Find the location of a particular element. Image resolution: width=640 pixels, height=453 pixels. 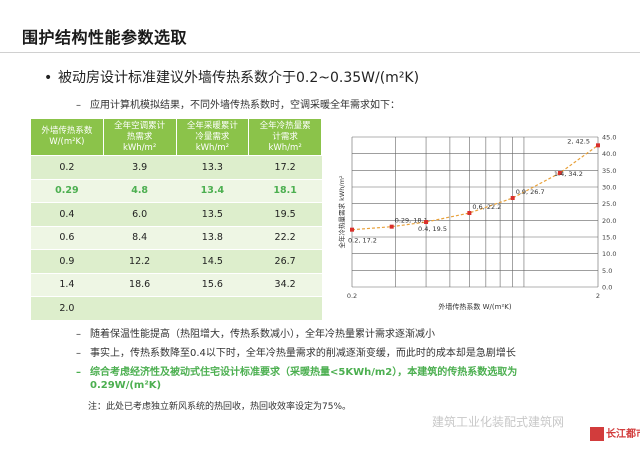

logo-text: 长江都市 is located at coordinates (623, 434).